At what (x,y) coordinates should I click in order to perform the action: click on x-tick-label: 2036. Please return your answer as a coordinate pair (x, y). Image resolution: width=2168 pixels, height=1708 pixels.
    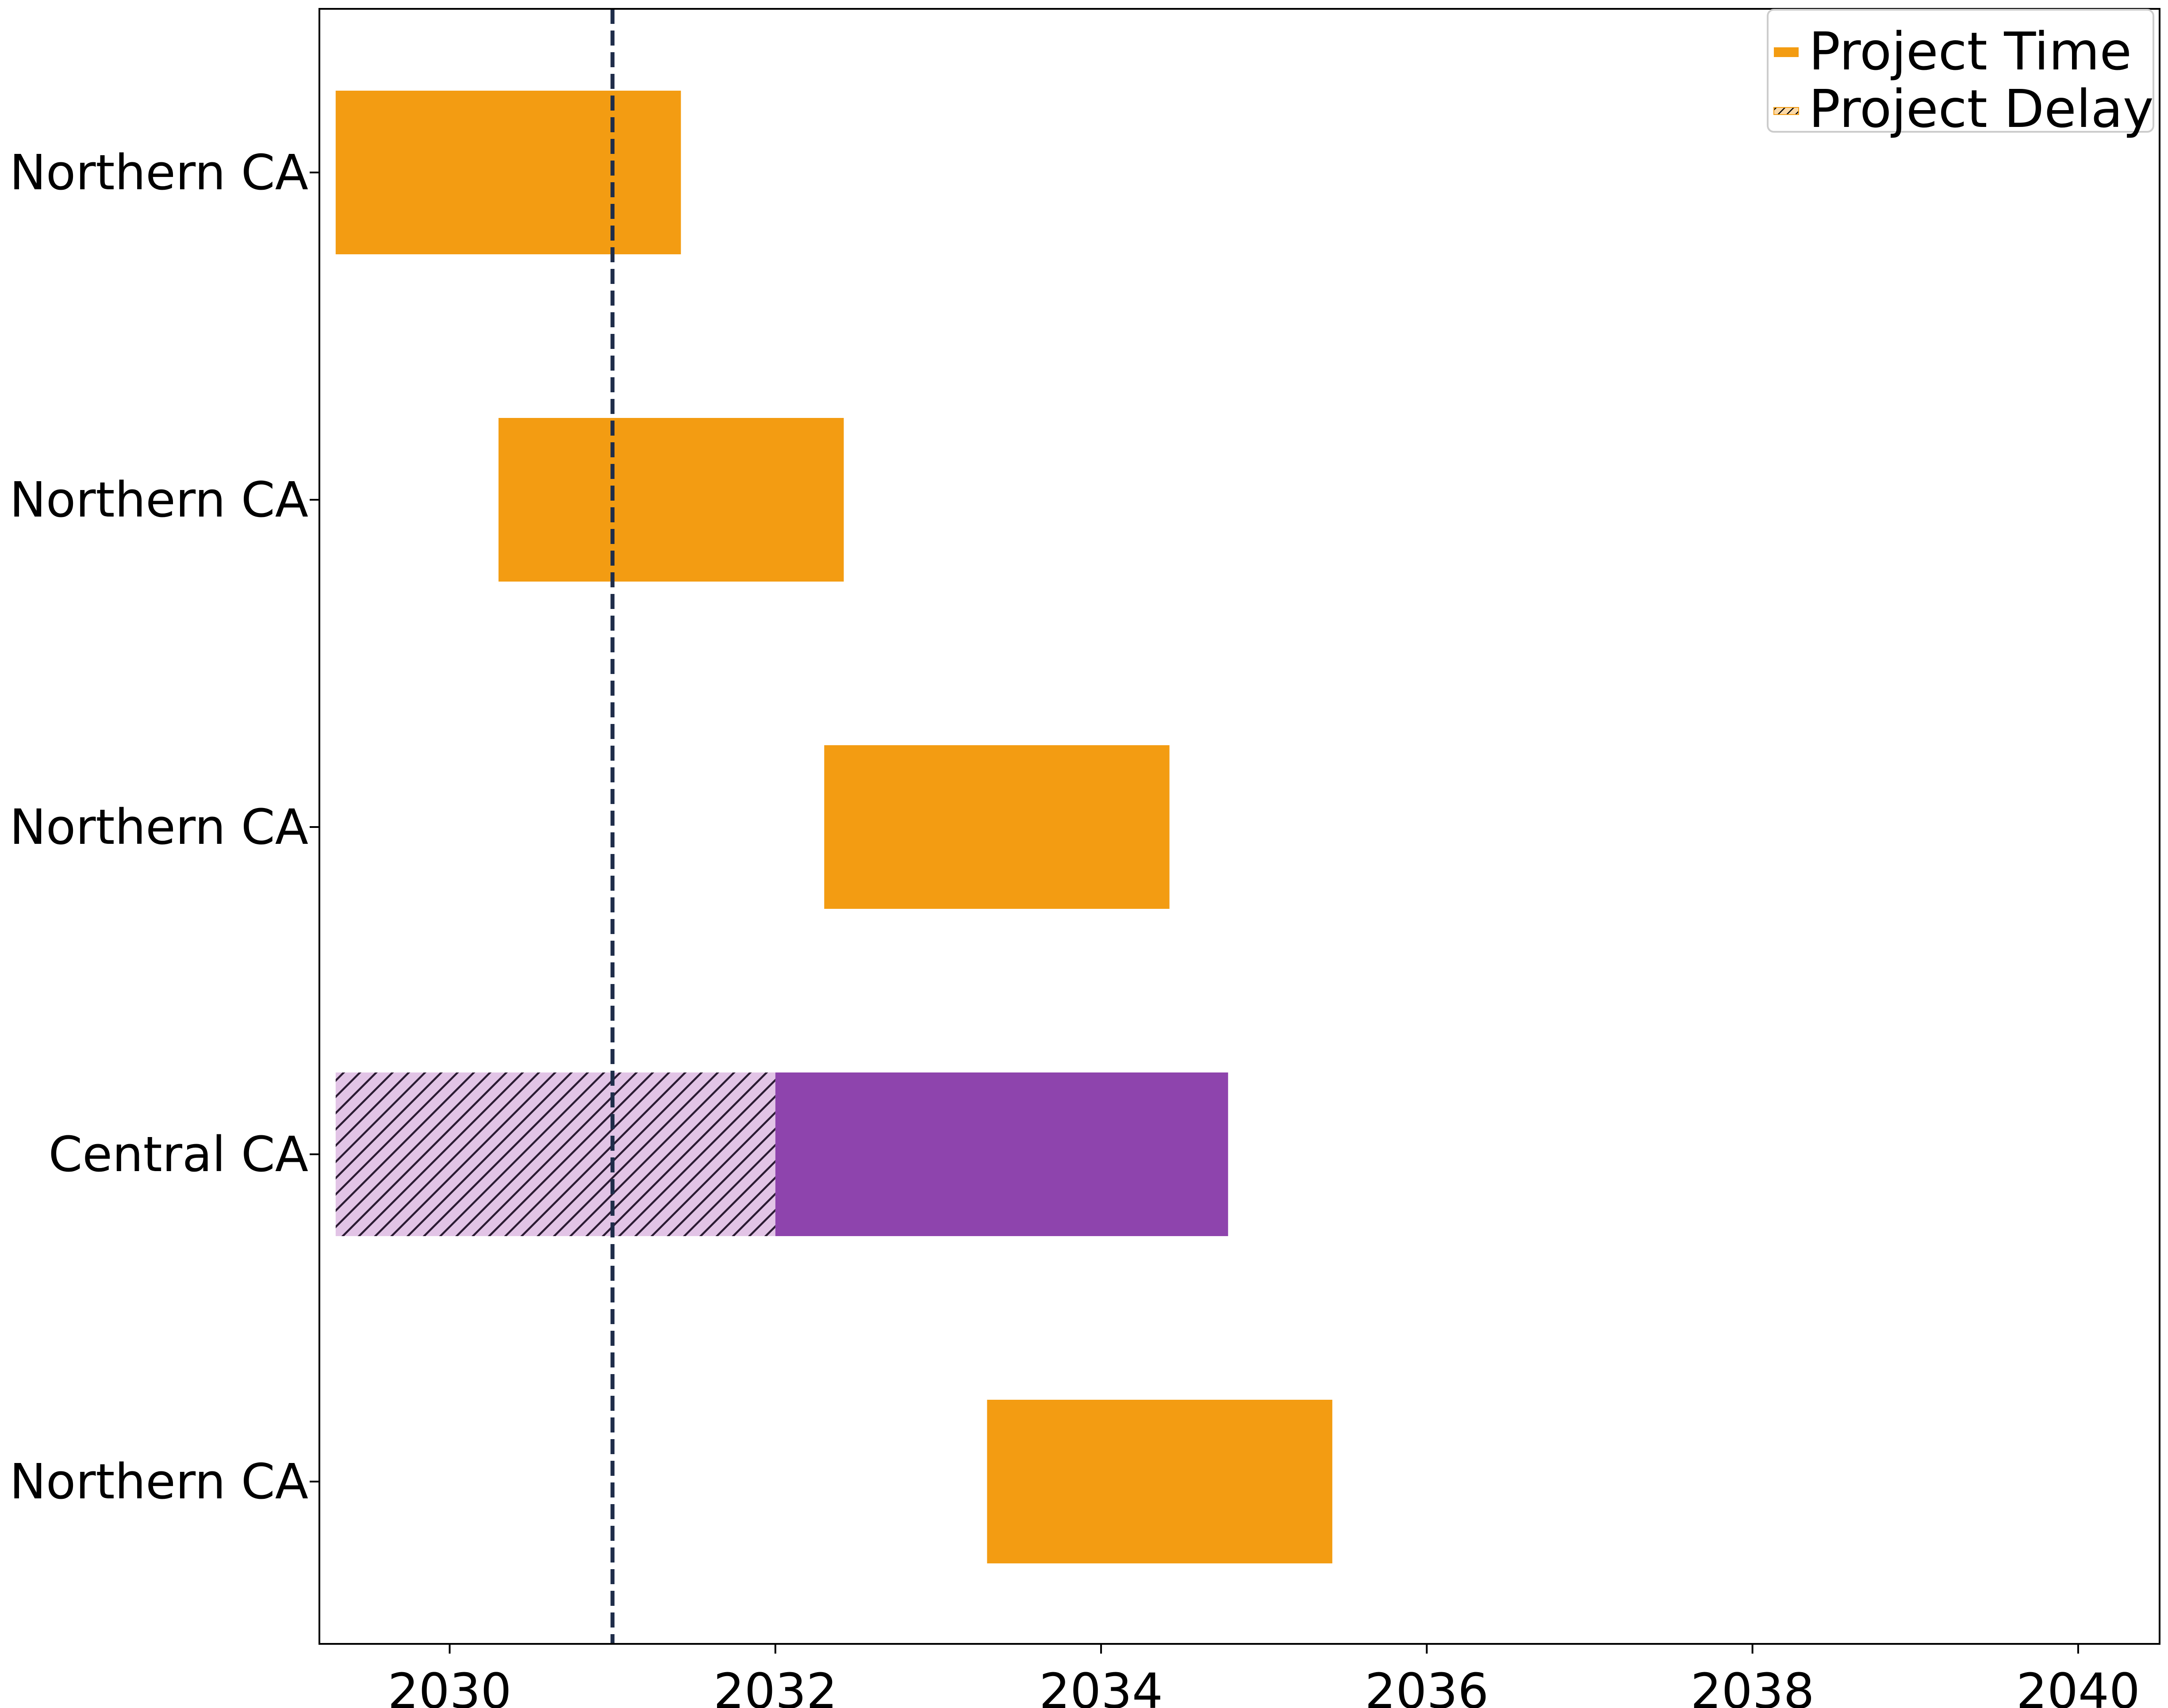
    Looking at the image, I should click on (1427, 1686).